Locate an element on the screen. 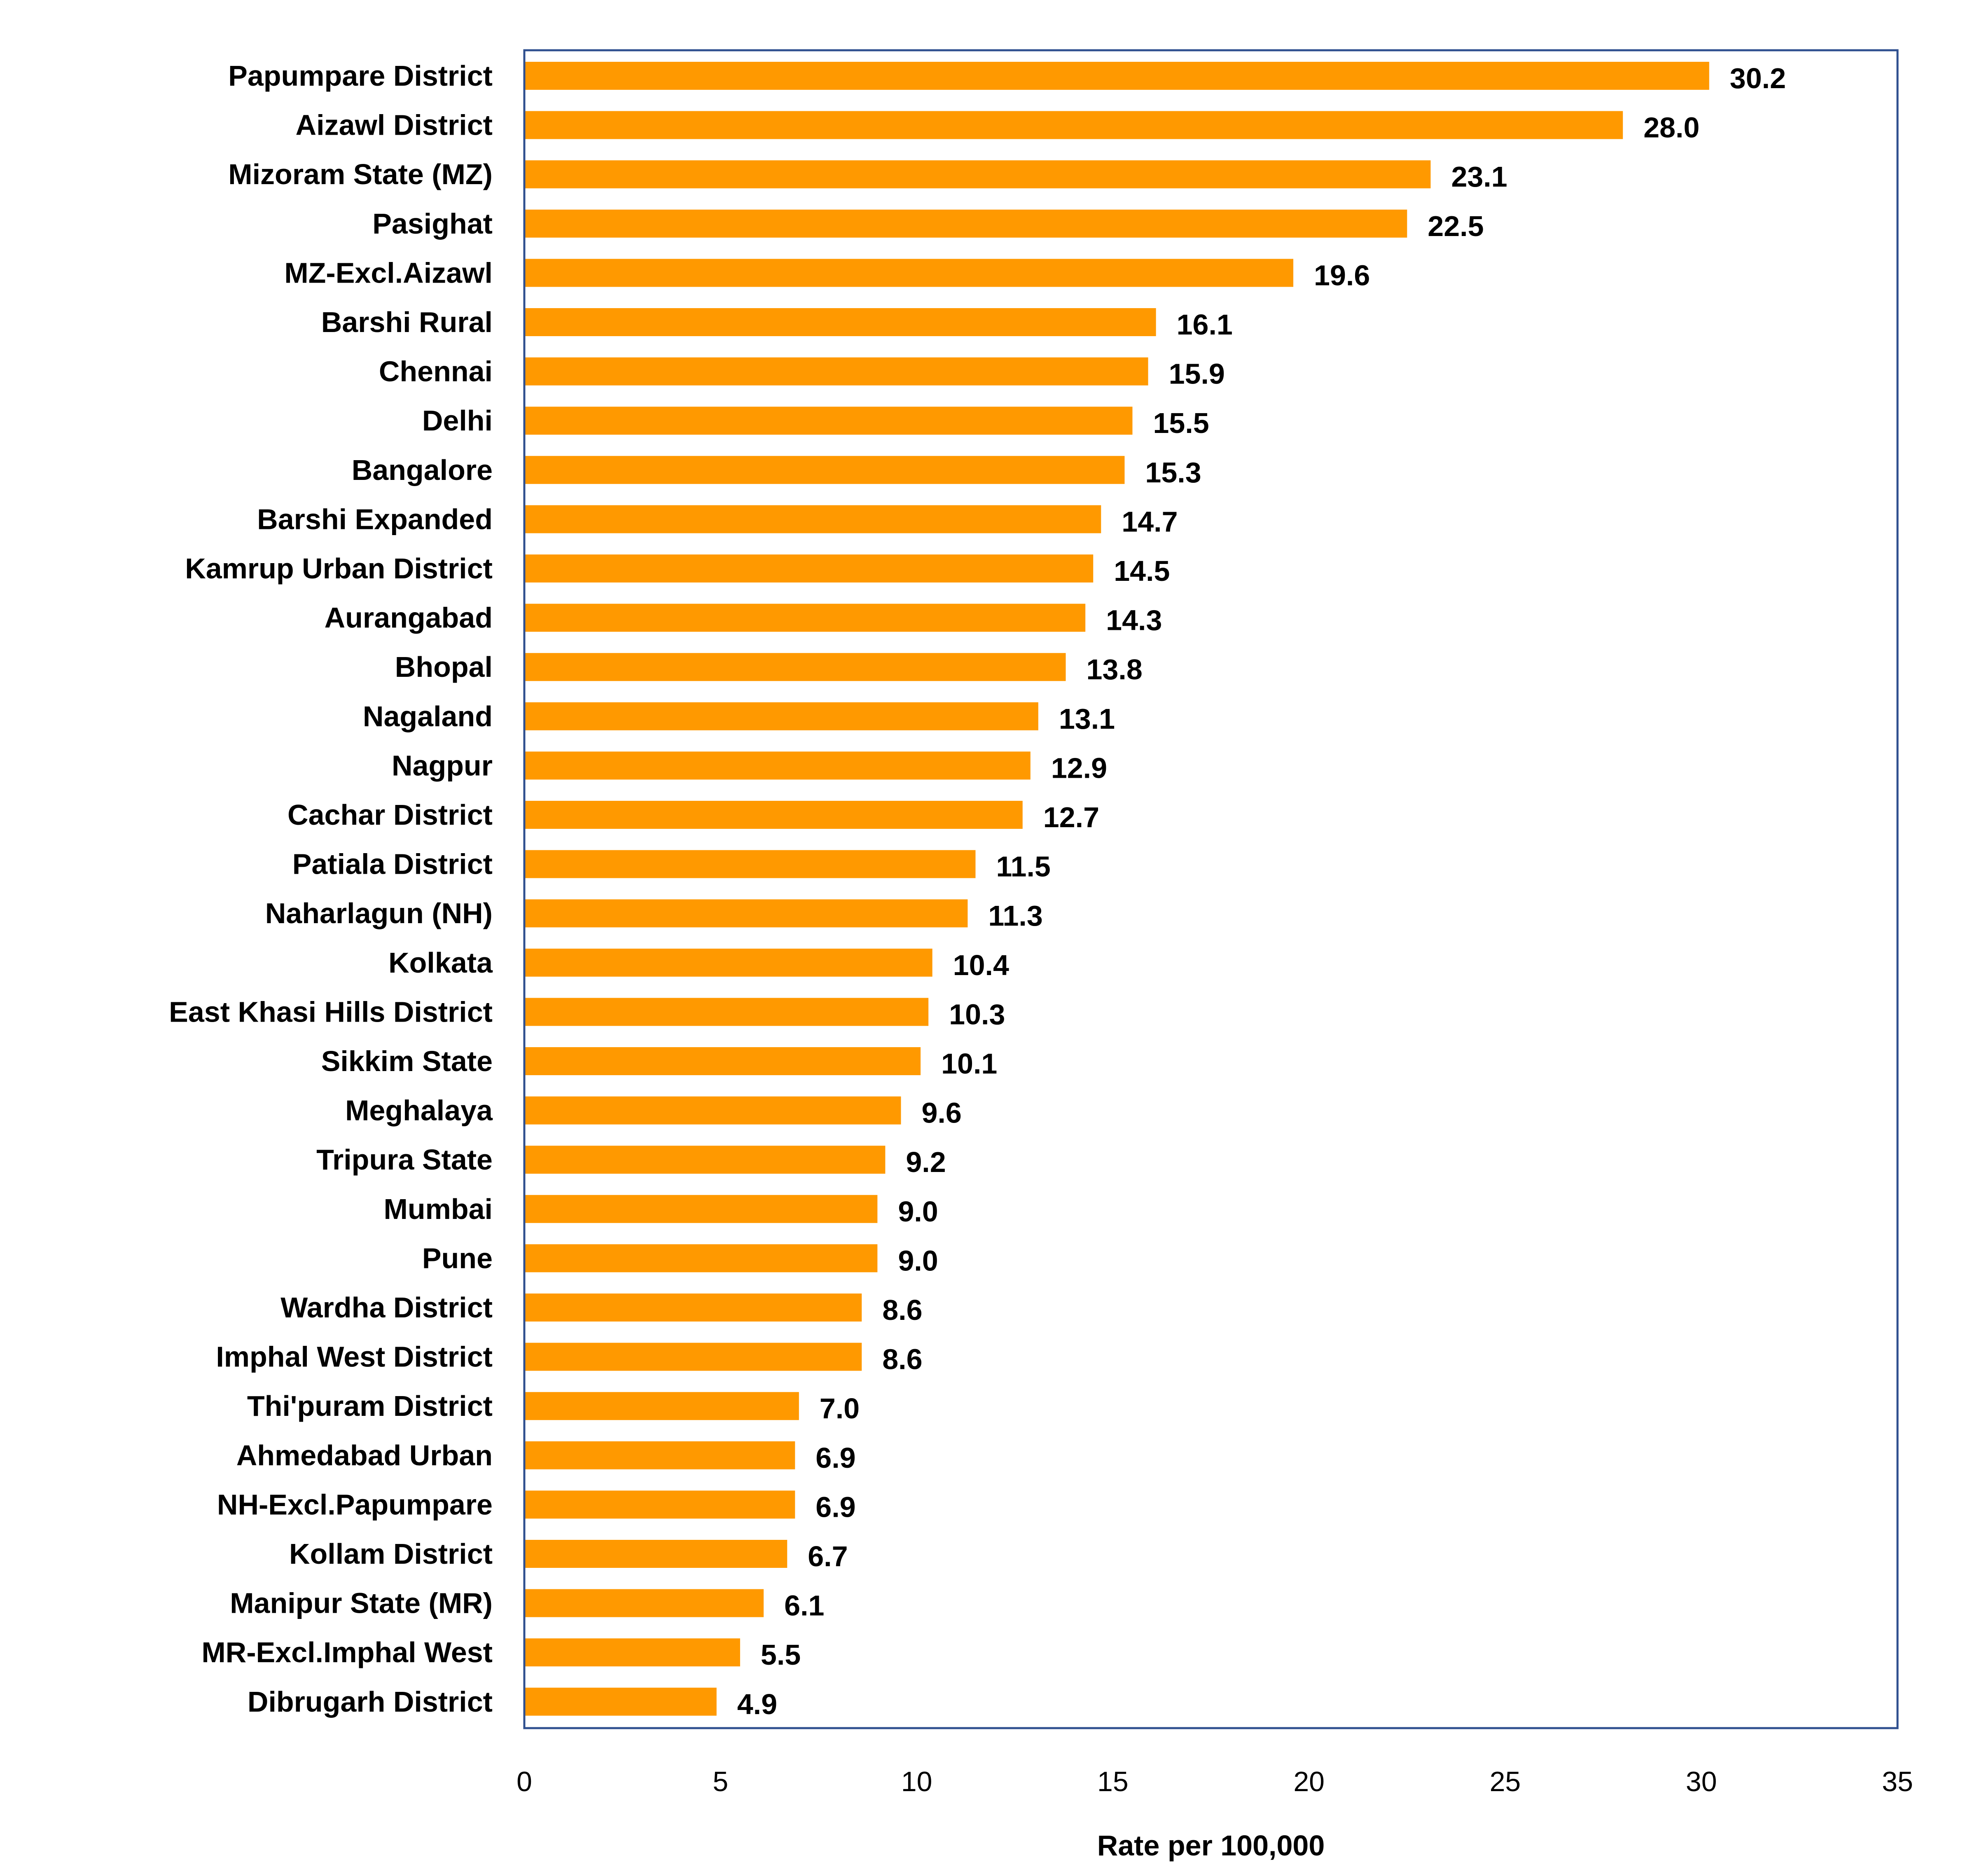 This screenshot has width=1963, height=1876. data-label: 12.7 is located at coordinates (1071, 817).